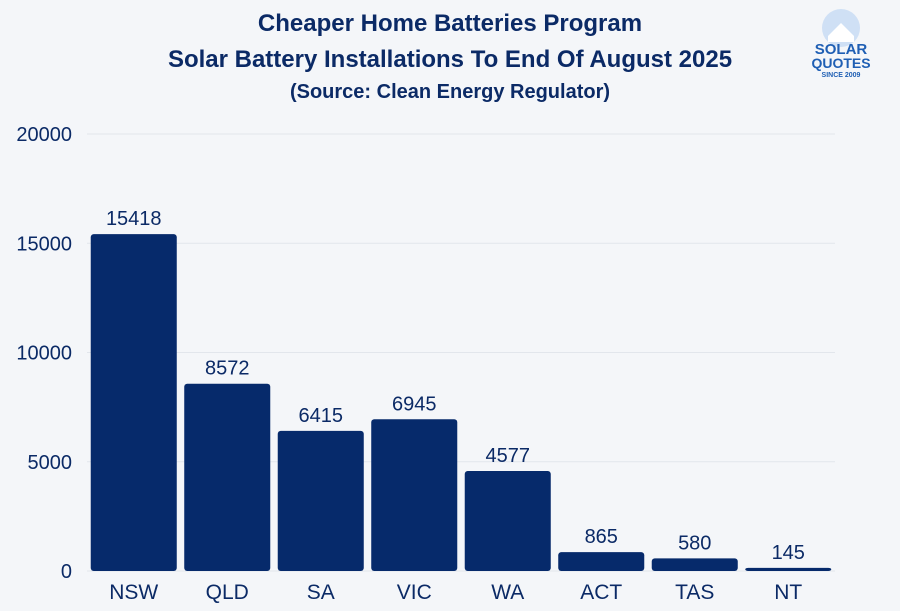 The width and height of the screenshot is (900, 611). Describe the element at coordinates (841, 75) in the screenshot. I see `logo-line3: SINCE 2009` at that location.